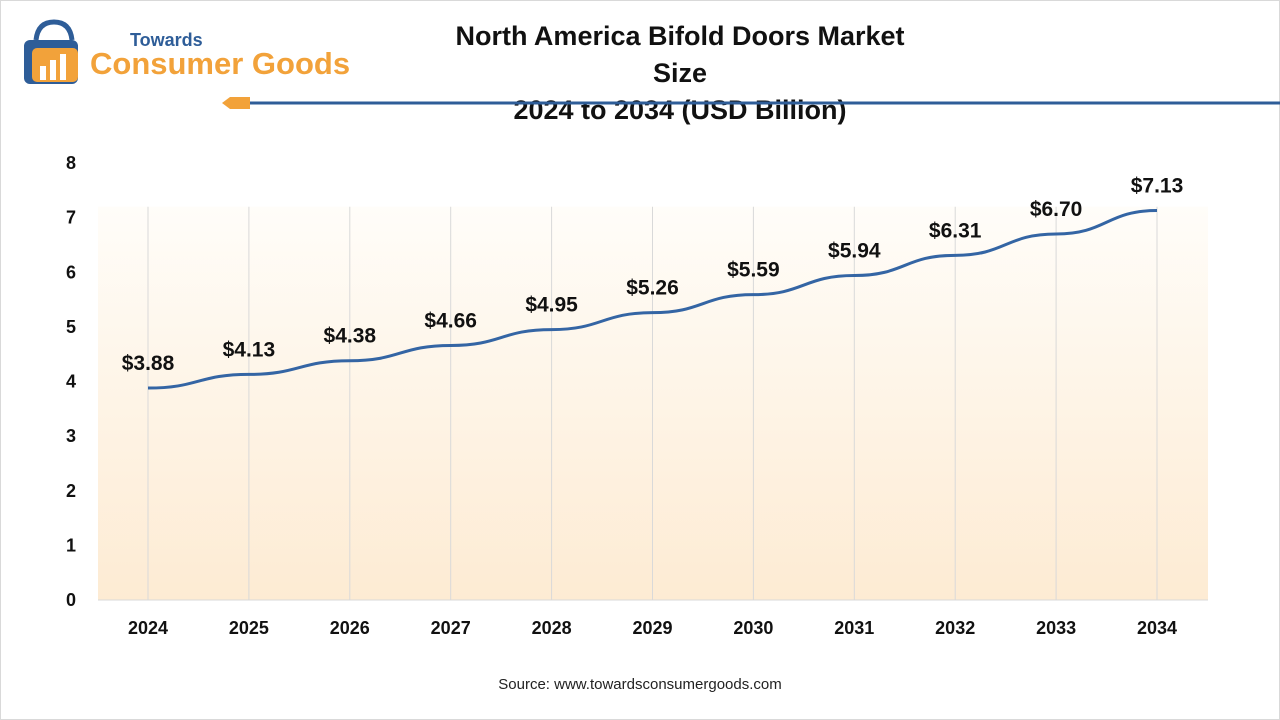 Image resolution: width=1280 pixels, height=720 pixels. What do you see at coordinates (166, 40) in the screenshot?
I see `logo-text-towards: Towards` at bounding box center [166, 40].